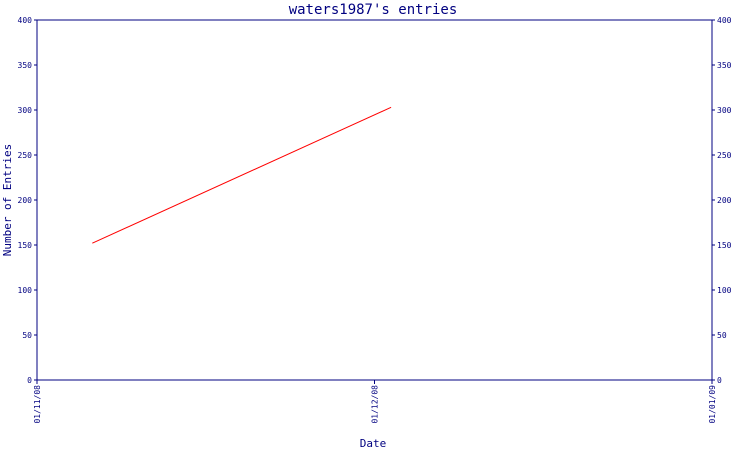  I want to click on x-tick-label: 01/12/08, so click(375, 404).